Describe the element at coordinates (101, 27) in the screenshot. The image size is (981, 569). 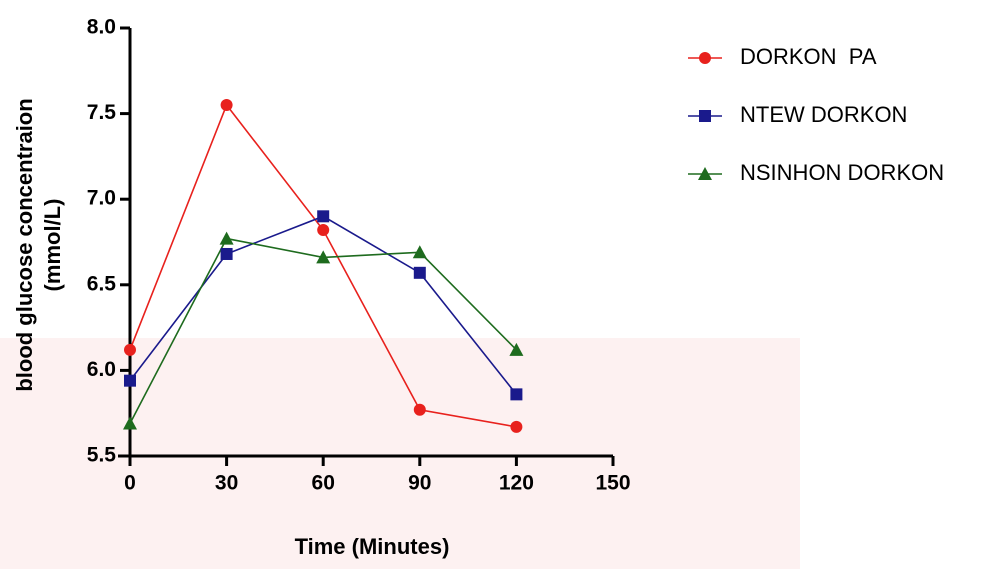
I see `y-tick-label: 8.0` at that location.